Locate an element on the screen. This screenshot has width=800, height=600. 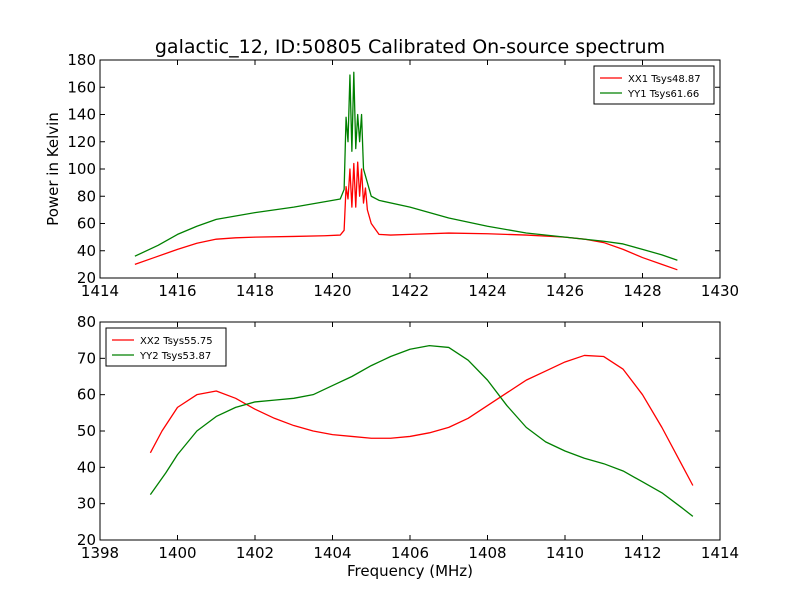
top-chart-ytick-label: 160 is located at coordinates (81, 87).